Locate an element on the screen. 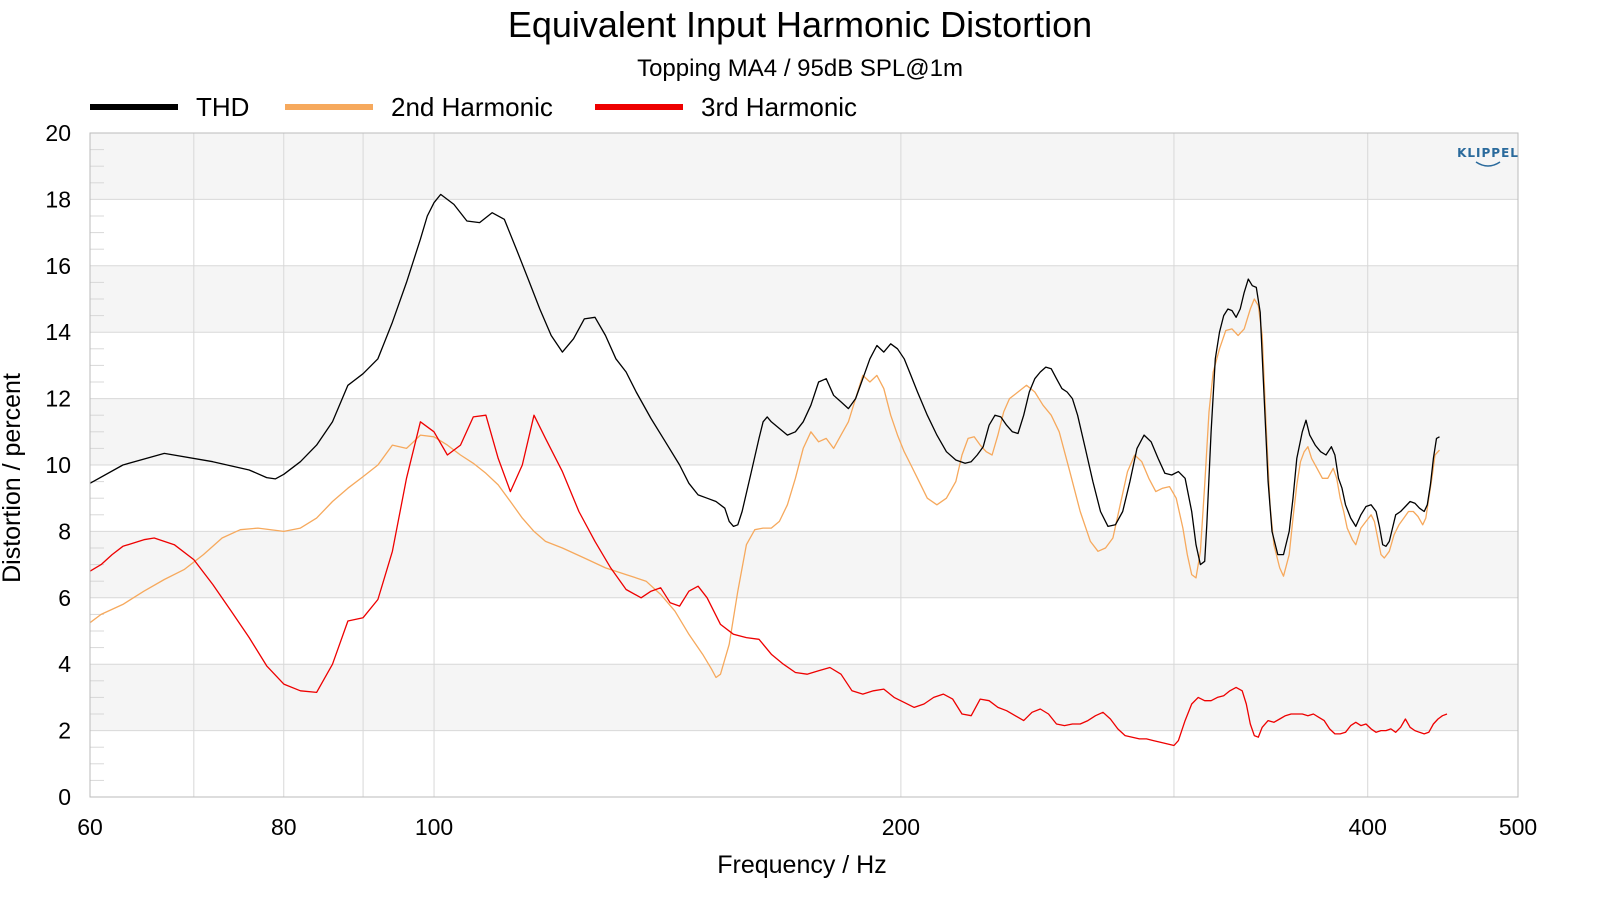  klippel-logo: KLIPPEL is located at coordinates (1488, 156).